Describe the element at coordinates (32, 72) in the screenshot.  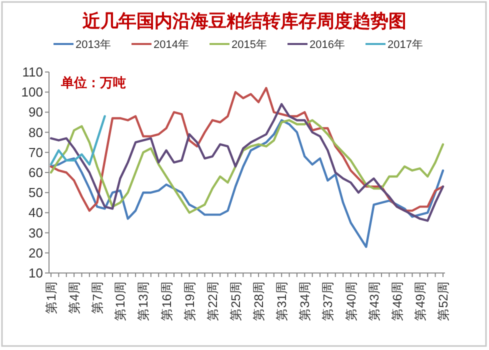
I see `y-tick-label: 110` at that location.